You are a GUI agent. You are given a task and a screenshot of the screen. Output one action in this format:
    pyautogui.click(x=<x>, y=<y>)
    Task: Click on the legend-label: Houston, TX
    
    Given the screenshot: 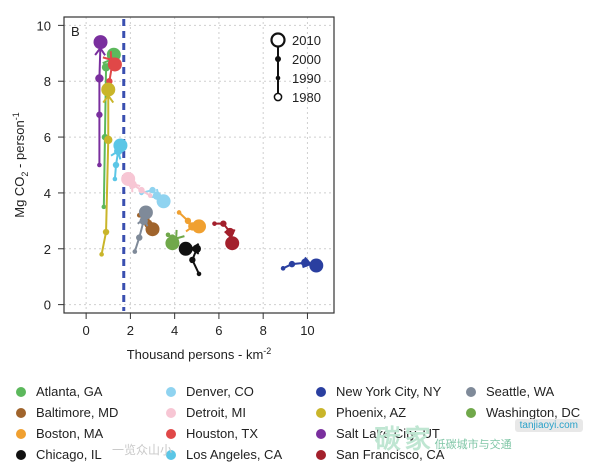 What is the action you would take?
    pyautogui.click(x=222, y=433)
    